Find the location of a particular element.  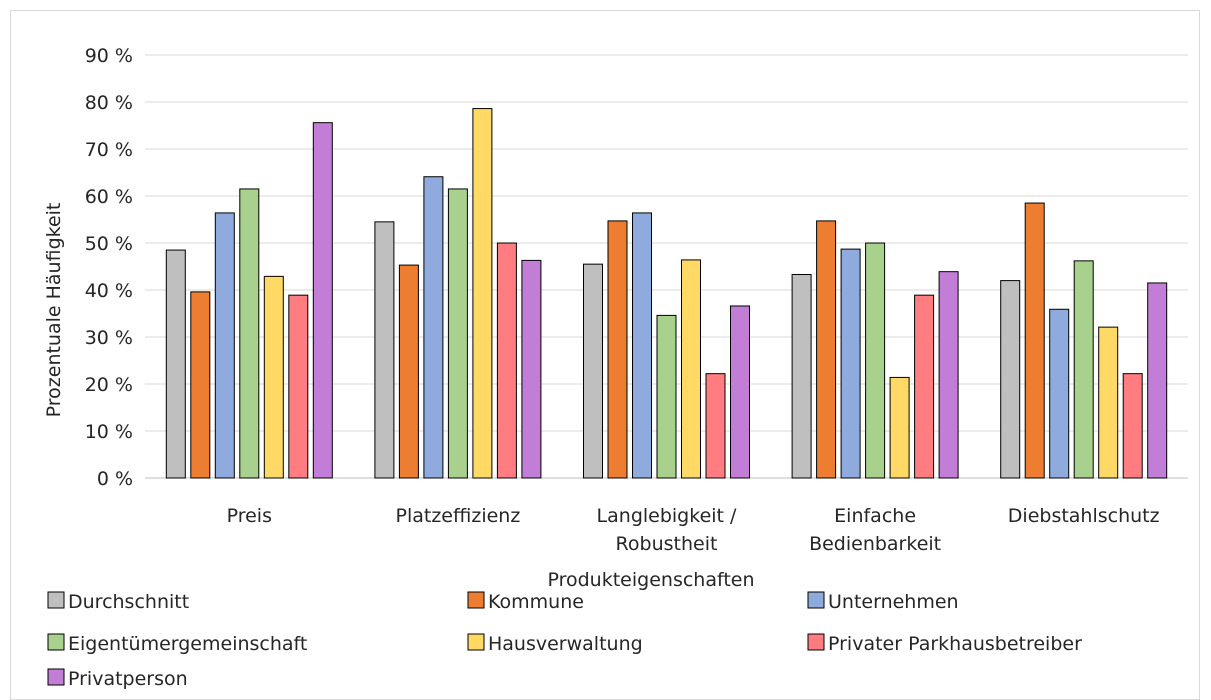

legend-label: Kommune is located at coordinates (536, 602).